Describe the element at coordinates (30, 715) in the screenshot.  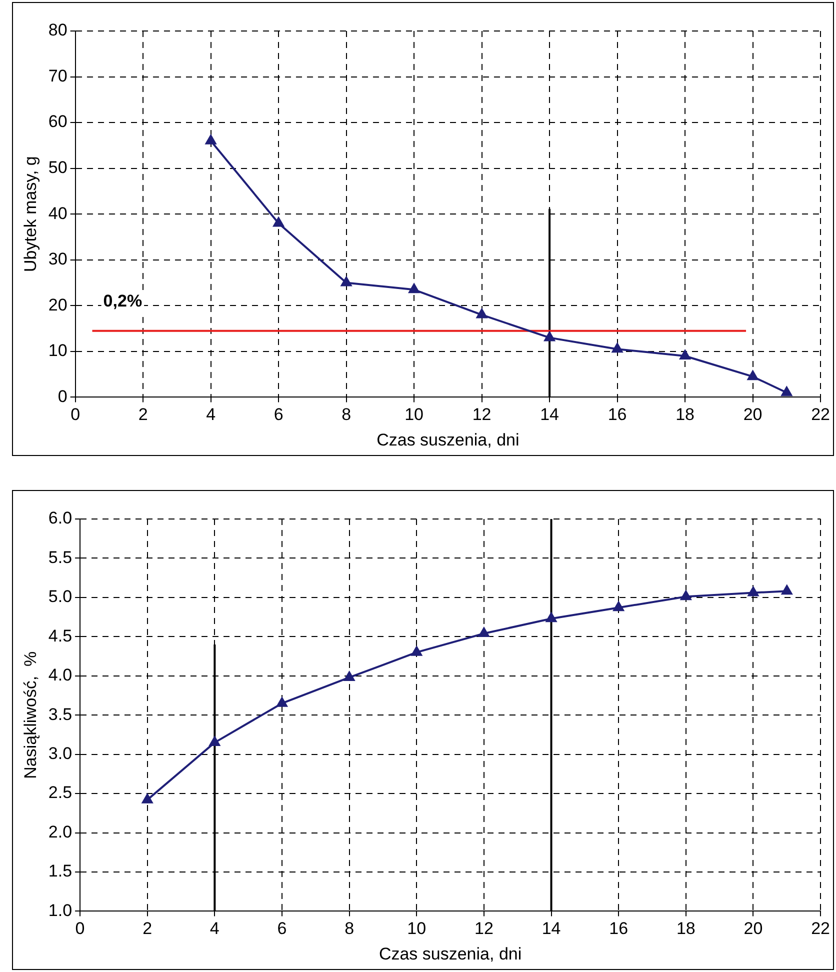
I see `y-axis-title: Nasiąkliwość, %` at that location.